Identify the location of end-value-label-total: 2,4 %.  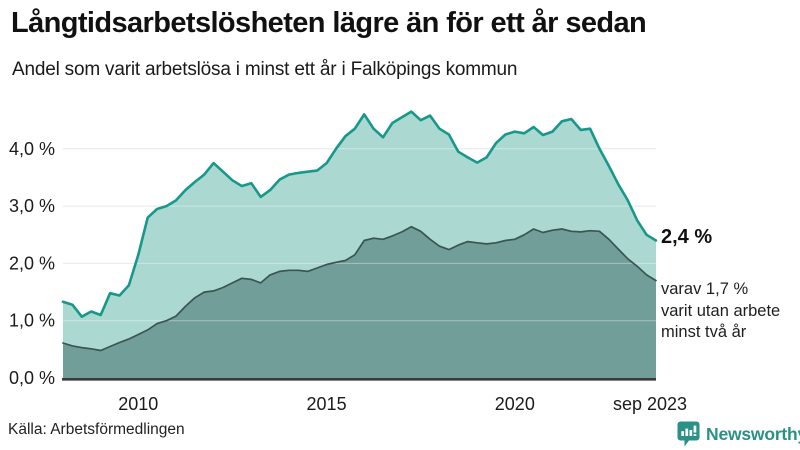
(687, 237).